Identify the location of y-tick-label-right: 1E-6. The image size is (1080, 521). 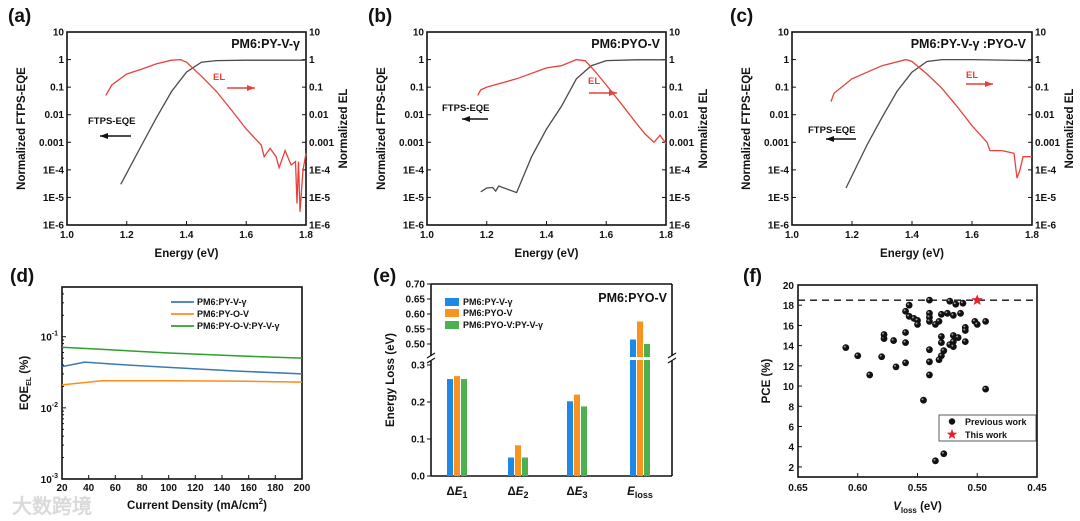
(1046, 226).